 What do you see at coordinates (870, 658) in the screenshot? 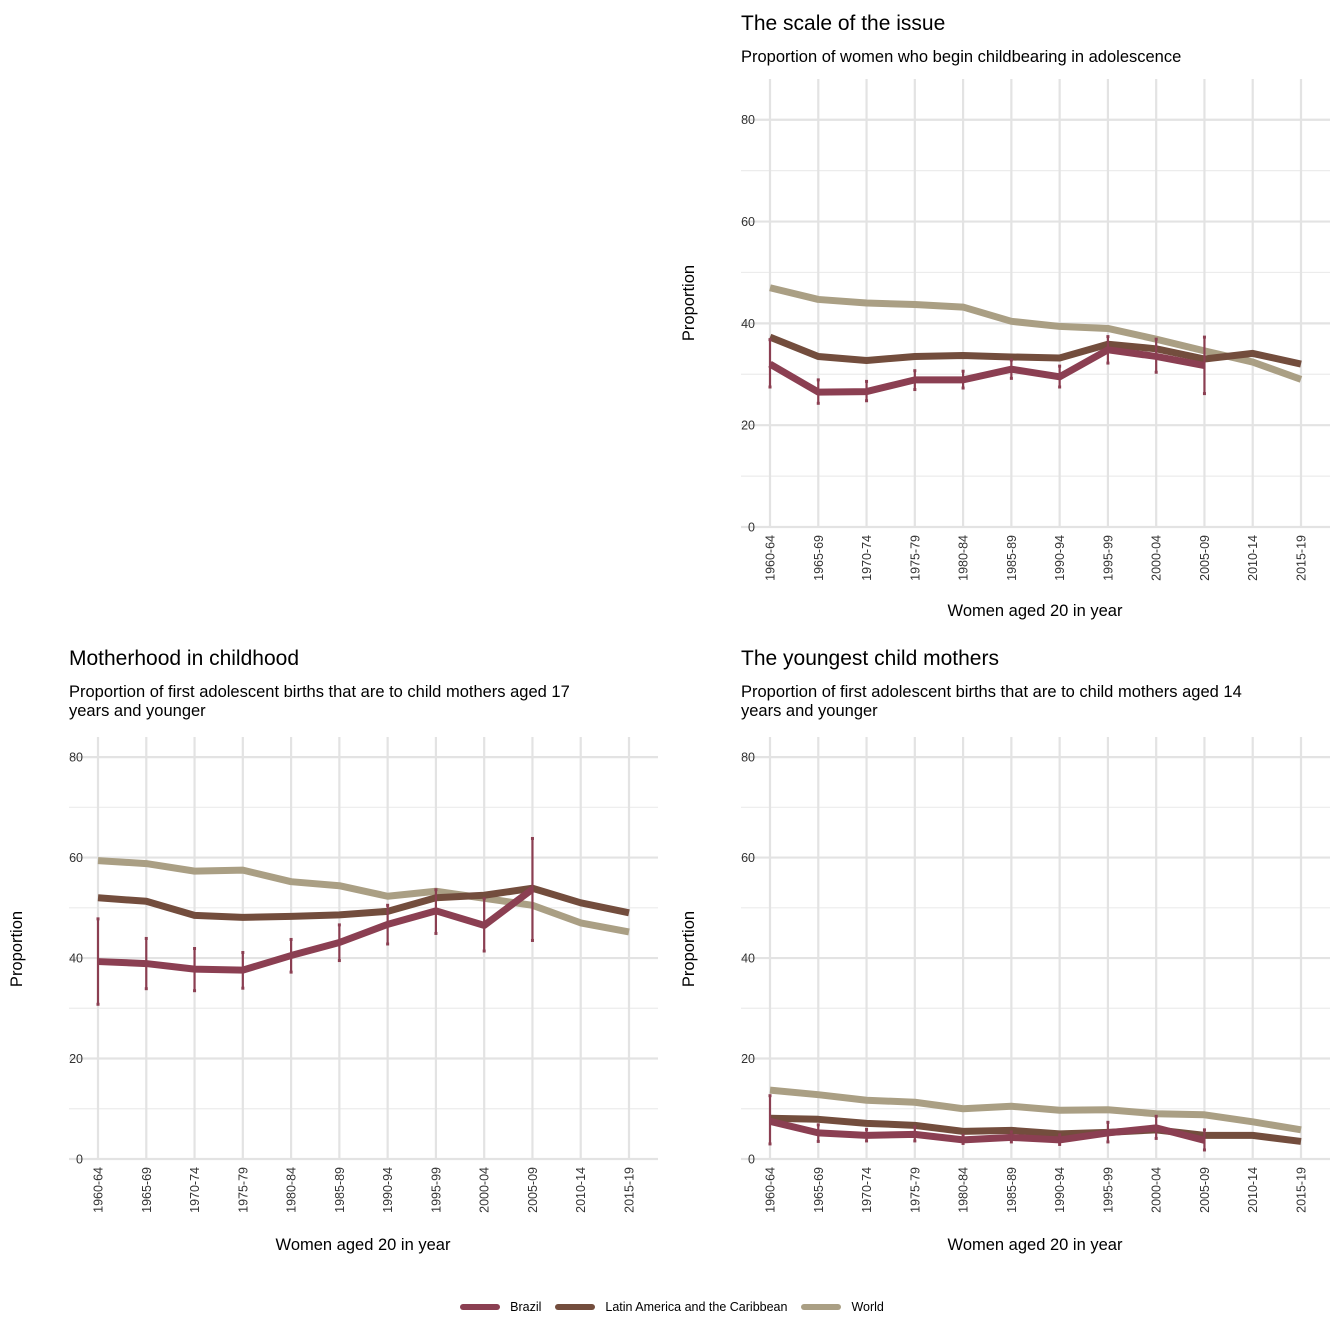
I see `chart-title: The youngest child mothers` at bounding box center [870, 658].